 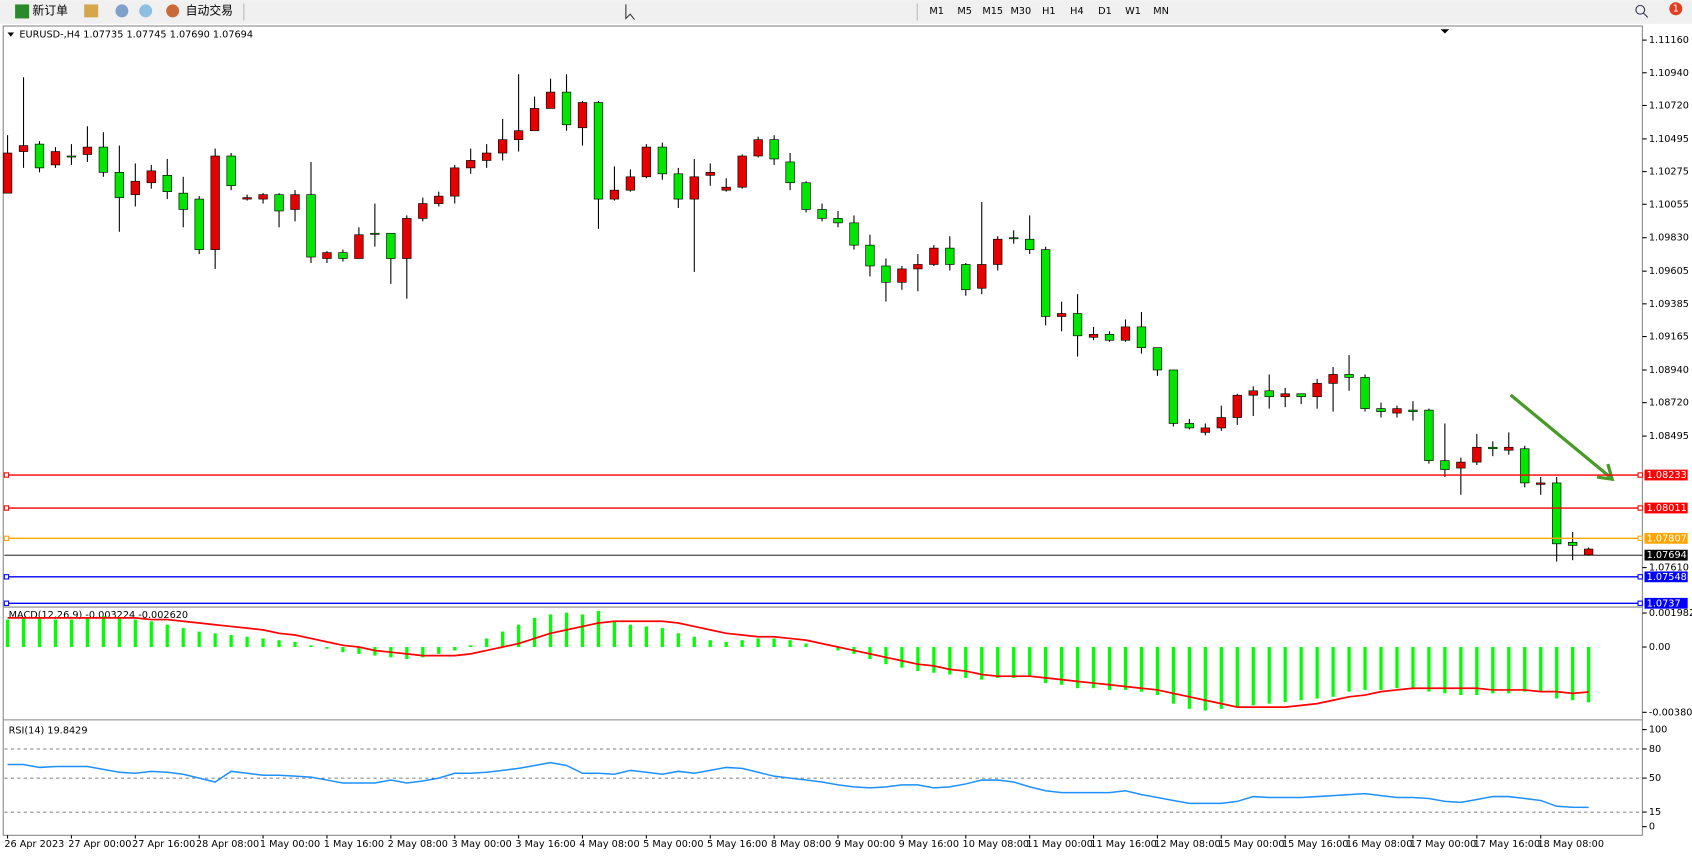 What do you see at coordinates (929, 844) in the screenshot?
I see `x-tick-label: 9 May 16:00` at bounding box center [929, 844].